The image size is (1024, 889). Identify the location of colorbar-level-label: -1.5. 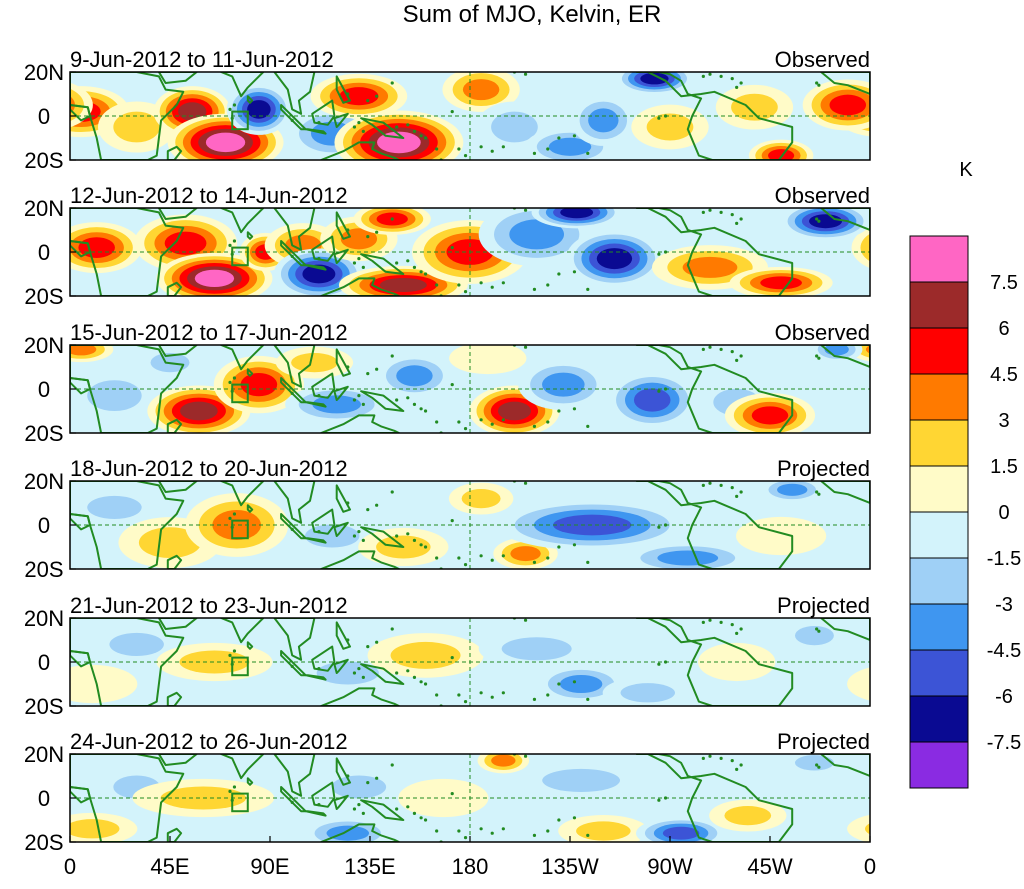
(1004, 559).